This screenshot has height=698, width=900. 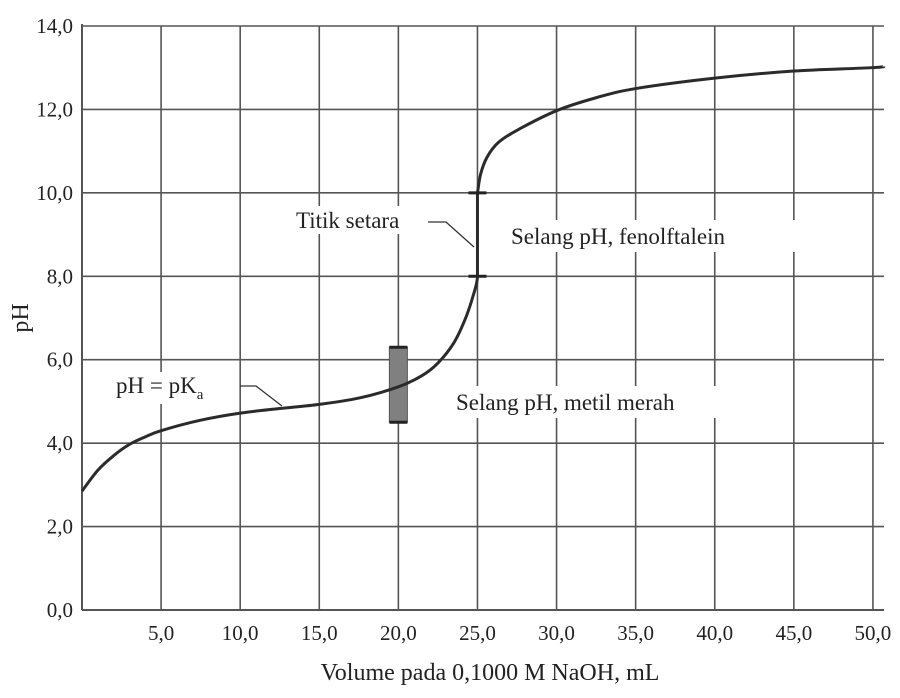 I want to click on x-tick-label: 35,0, so click(x=635, y=633).